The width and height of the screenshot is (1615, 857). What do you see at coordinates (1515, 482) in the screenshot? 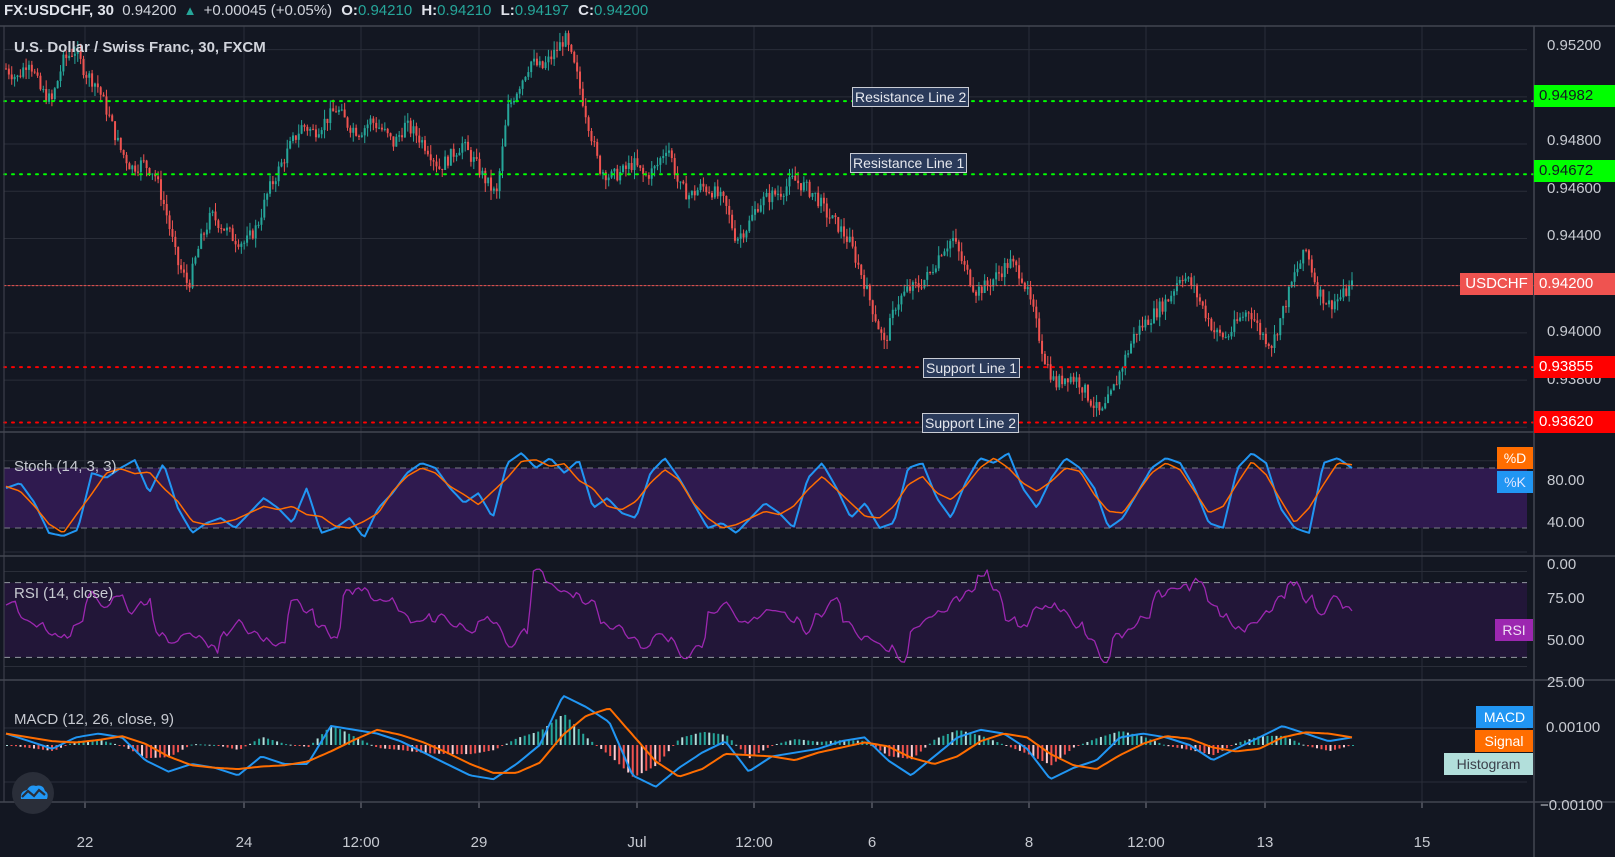
I see `stoch-k-legend: %K` at bounding box center [1515, 482].